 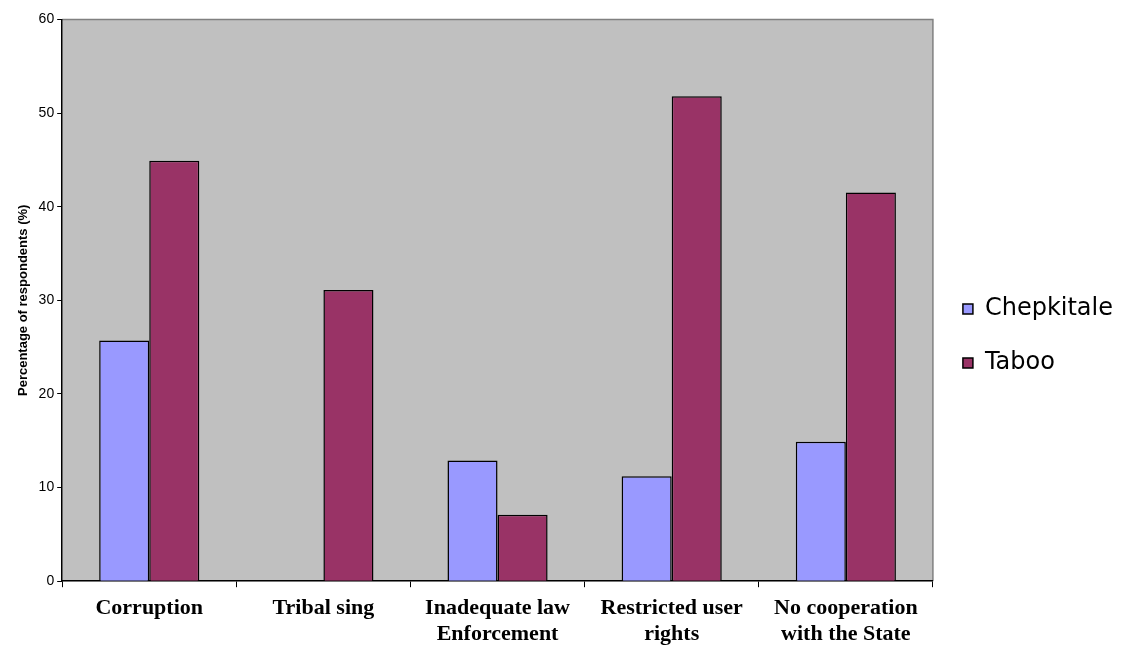 I want to click on x-tick-label: Inadequate law Enforcement, so click(x=498, y=620).